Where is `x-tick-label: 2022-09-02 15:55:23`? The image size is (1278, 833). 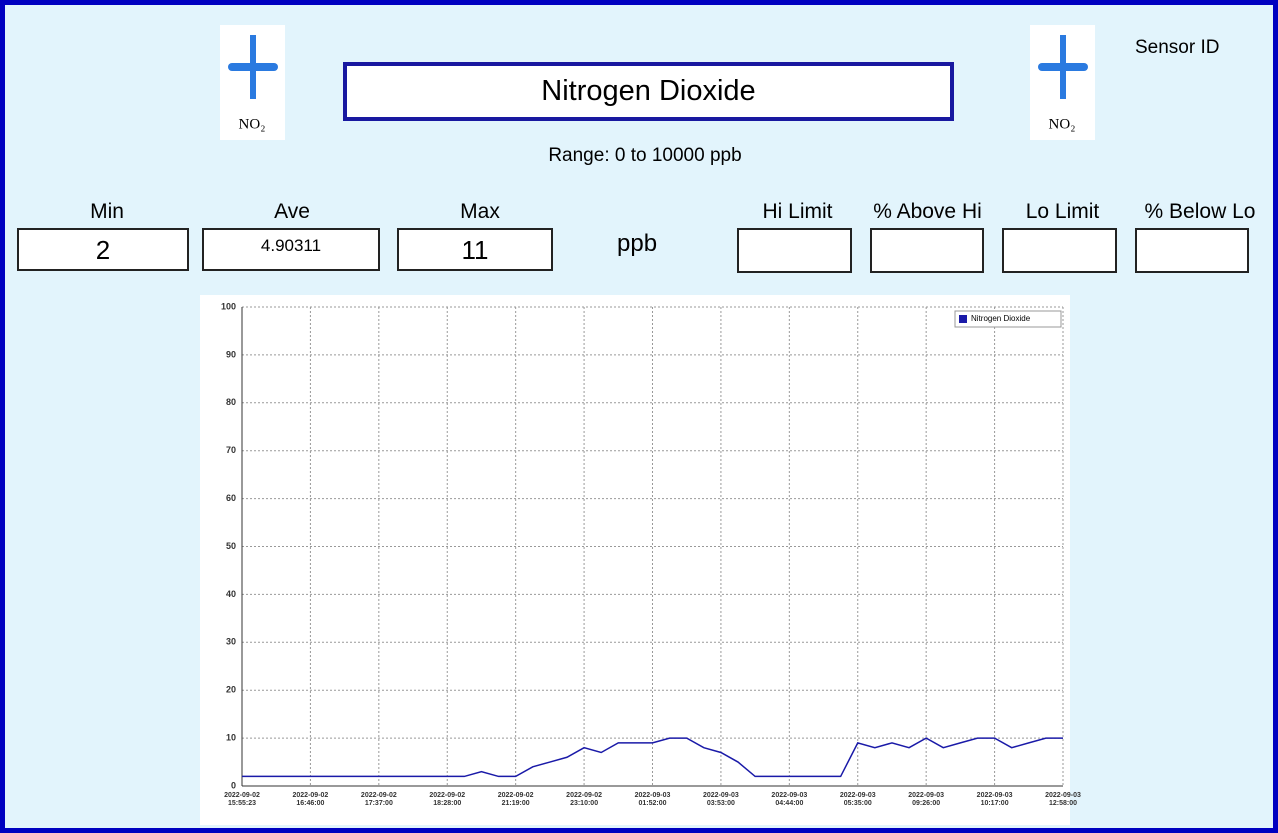
x-tick-label: 2022-09-02 15:55:23 is located at coordinates (242, 799).